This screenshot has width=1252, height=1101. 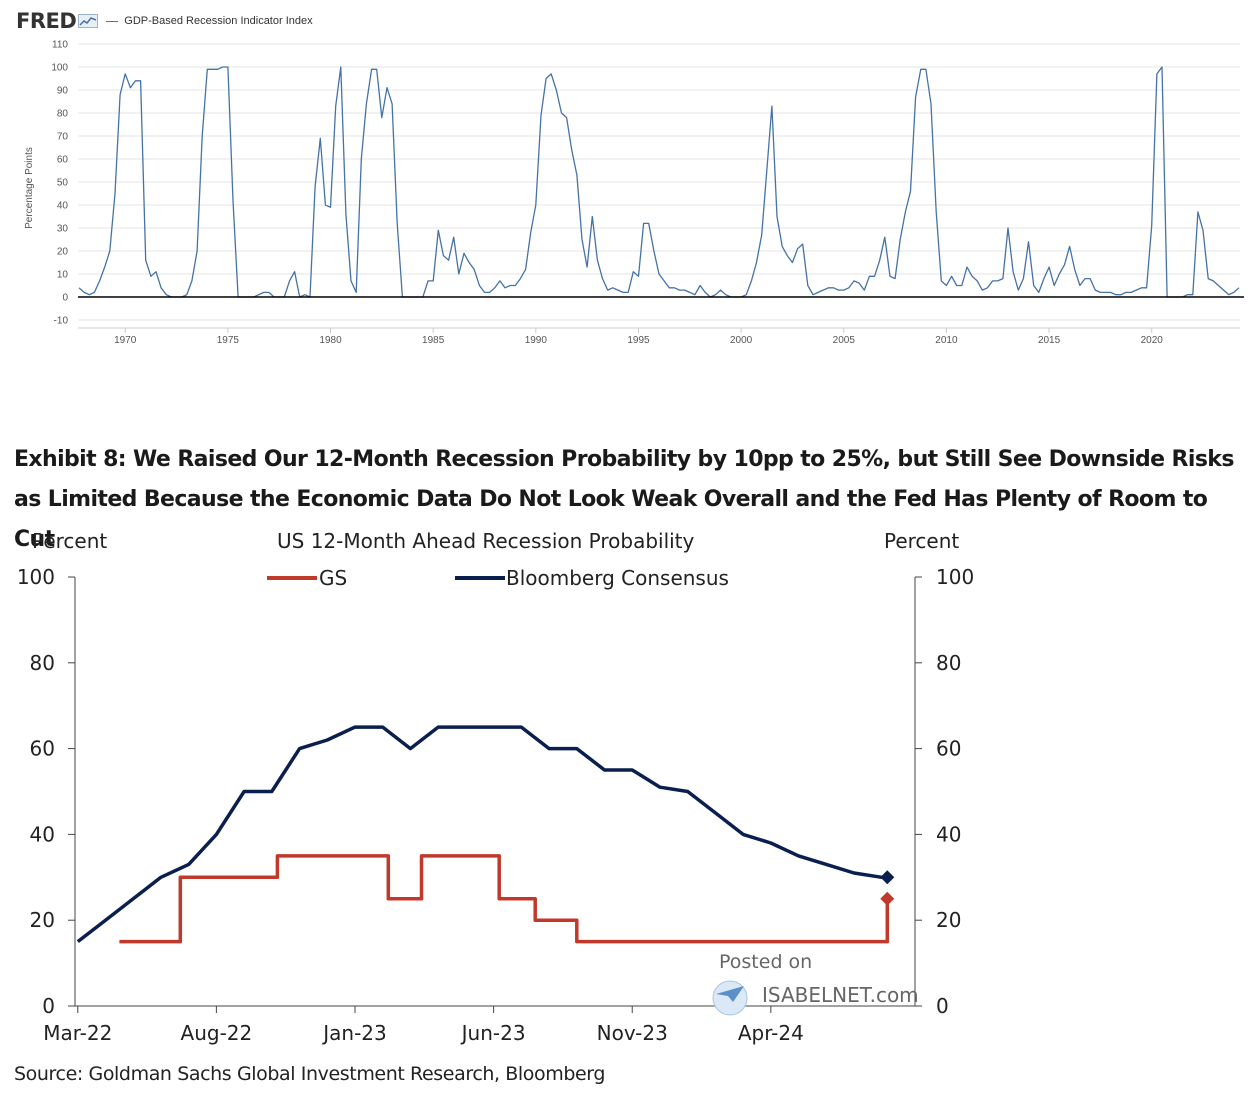 I want to click on fred-logo: FRED, so click(x=46, y=21).